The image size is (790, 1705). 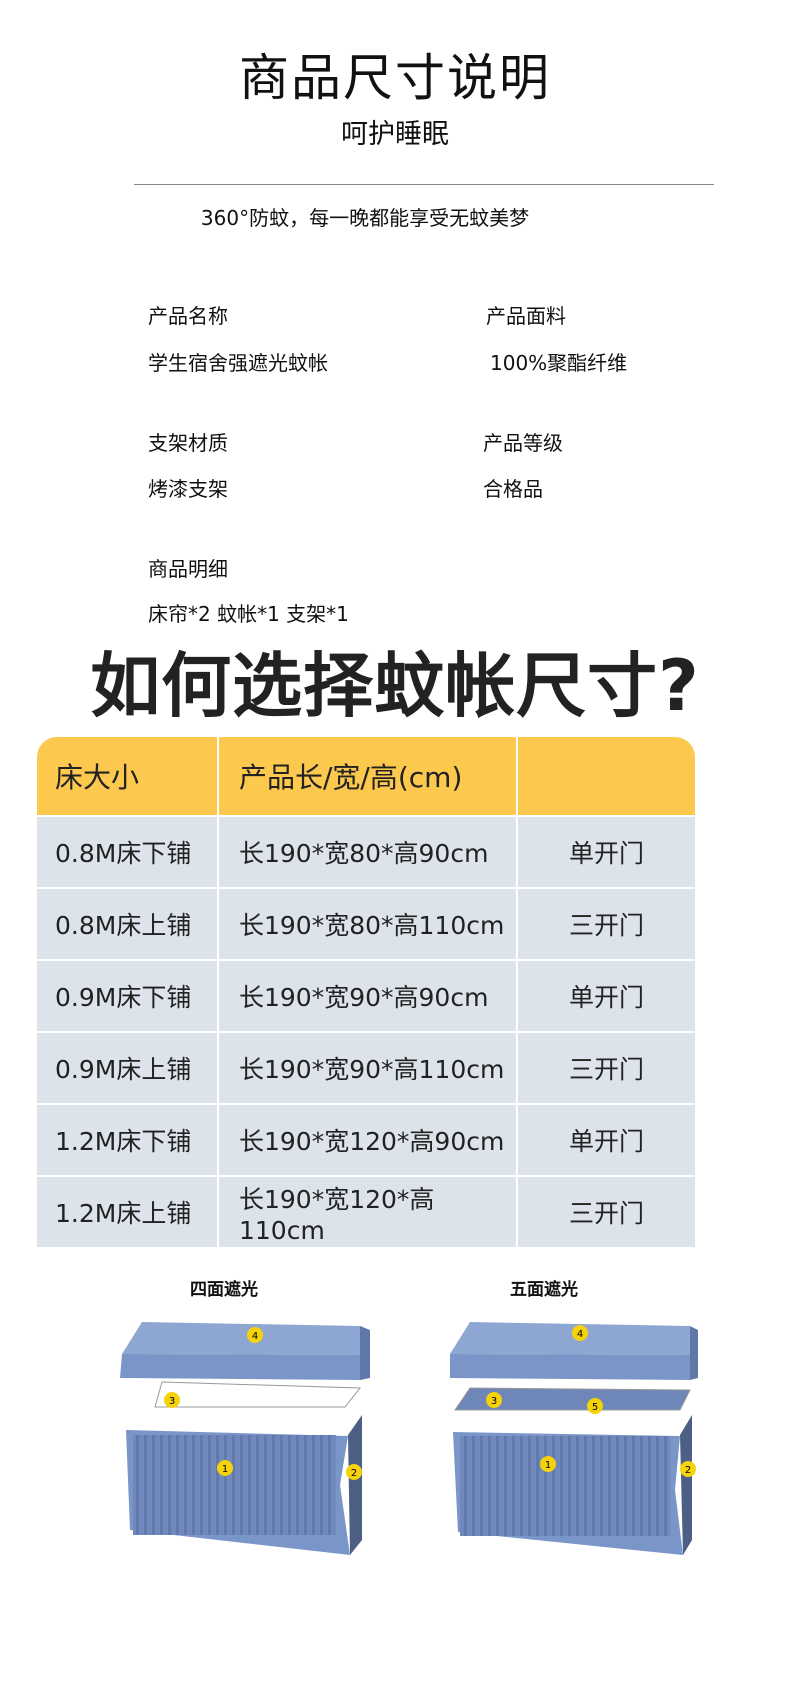 I want to click on cell-dimensions: 长190*宽90*高110cm, so click(x=368, y=1068).